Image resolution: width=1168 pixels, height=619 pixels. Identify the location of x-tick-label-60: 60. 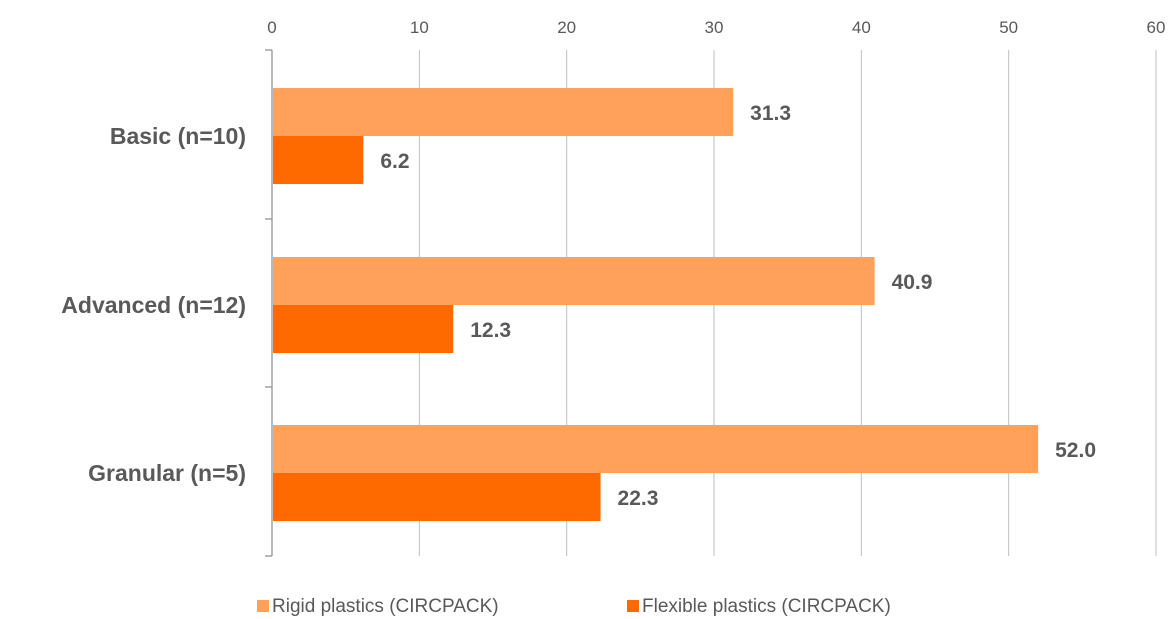
(1156, 27).